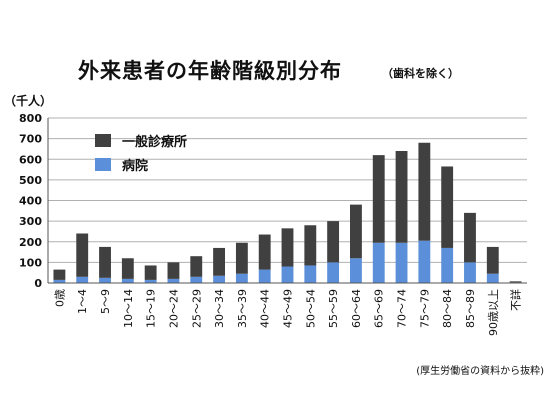 The image size is (560, 418). I want to click on x-tick-label: 45～49, so click(288, 308).